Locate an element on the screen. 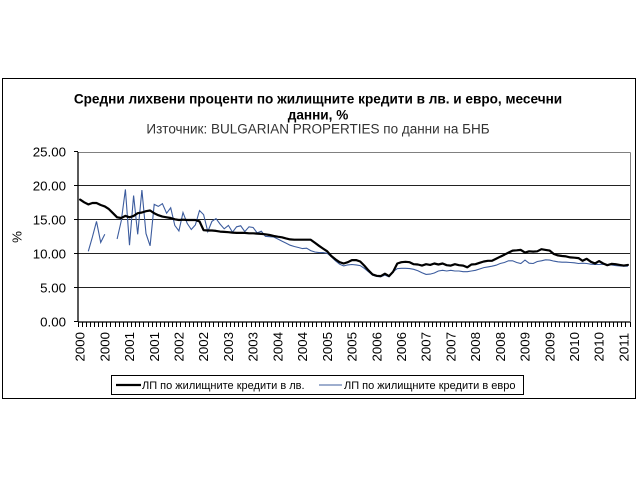 The image size is (640, 480). svg-text: 2011 is located at coordinates (623, 347).